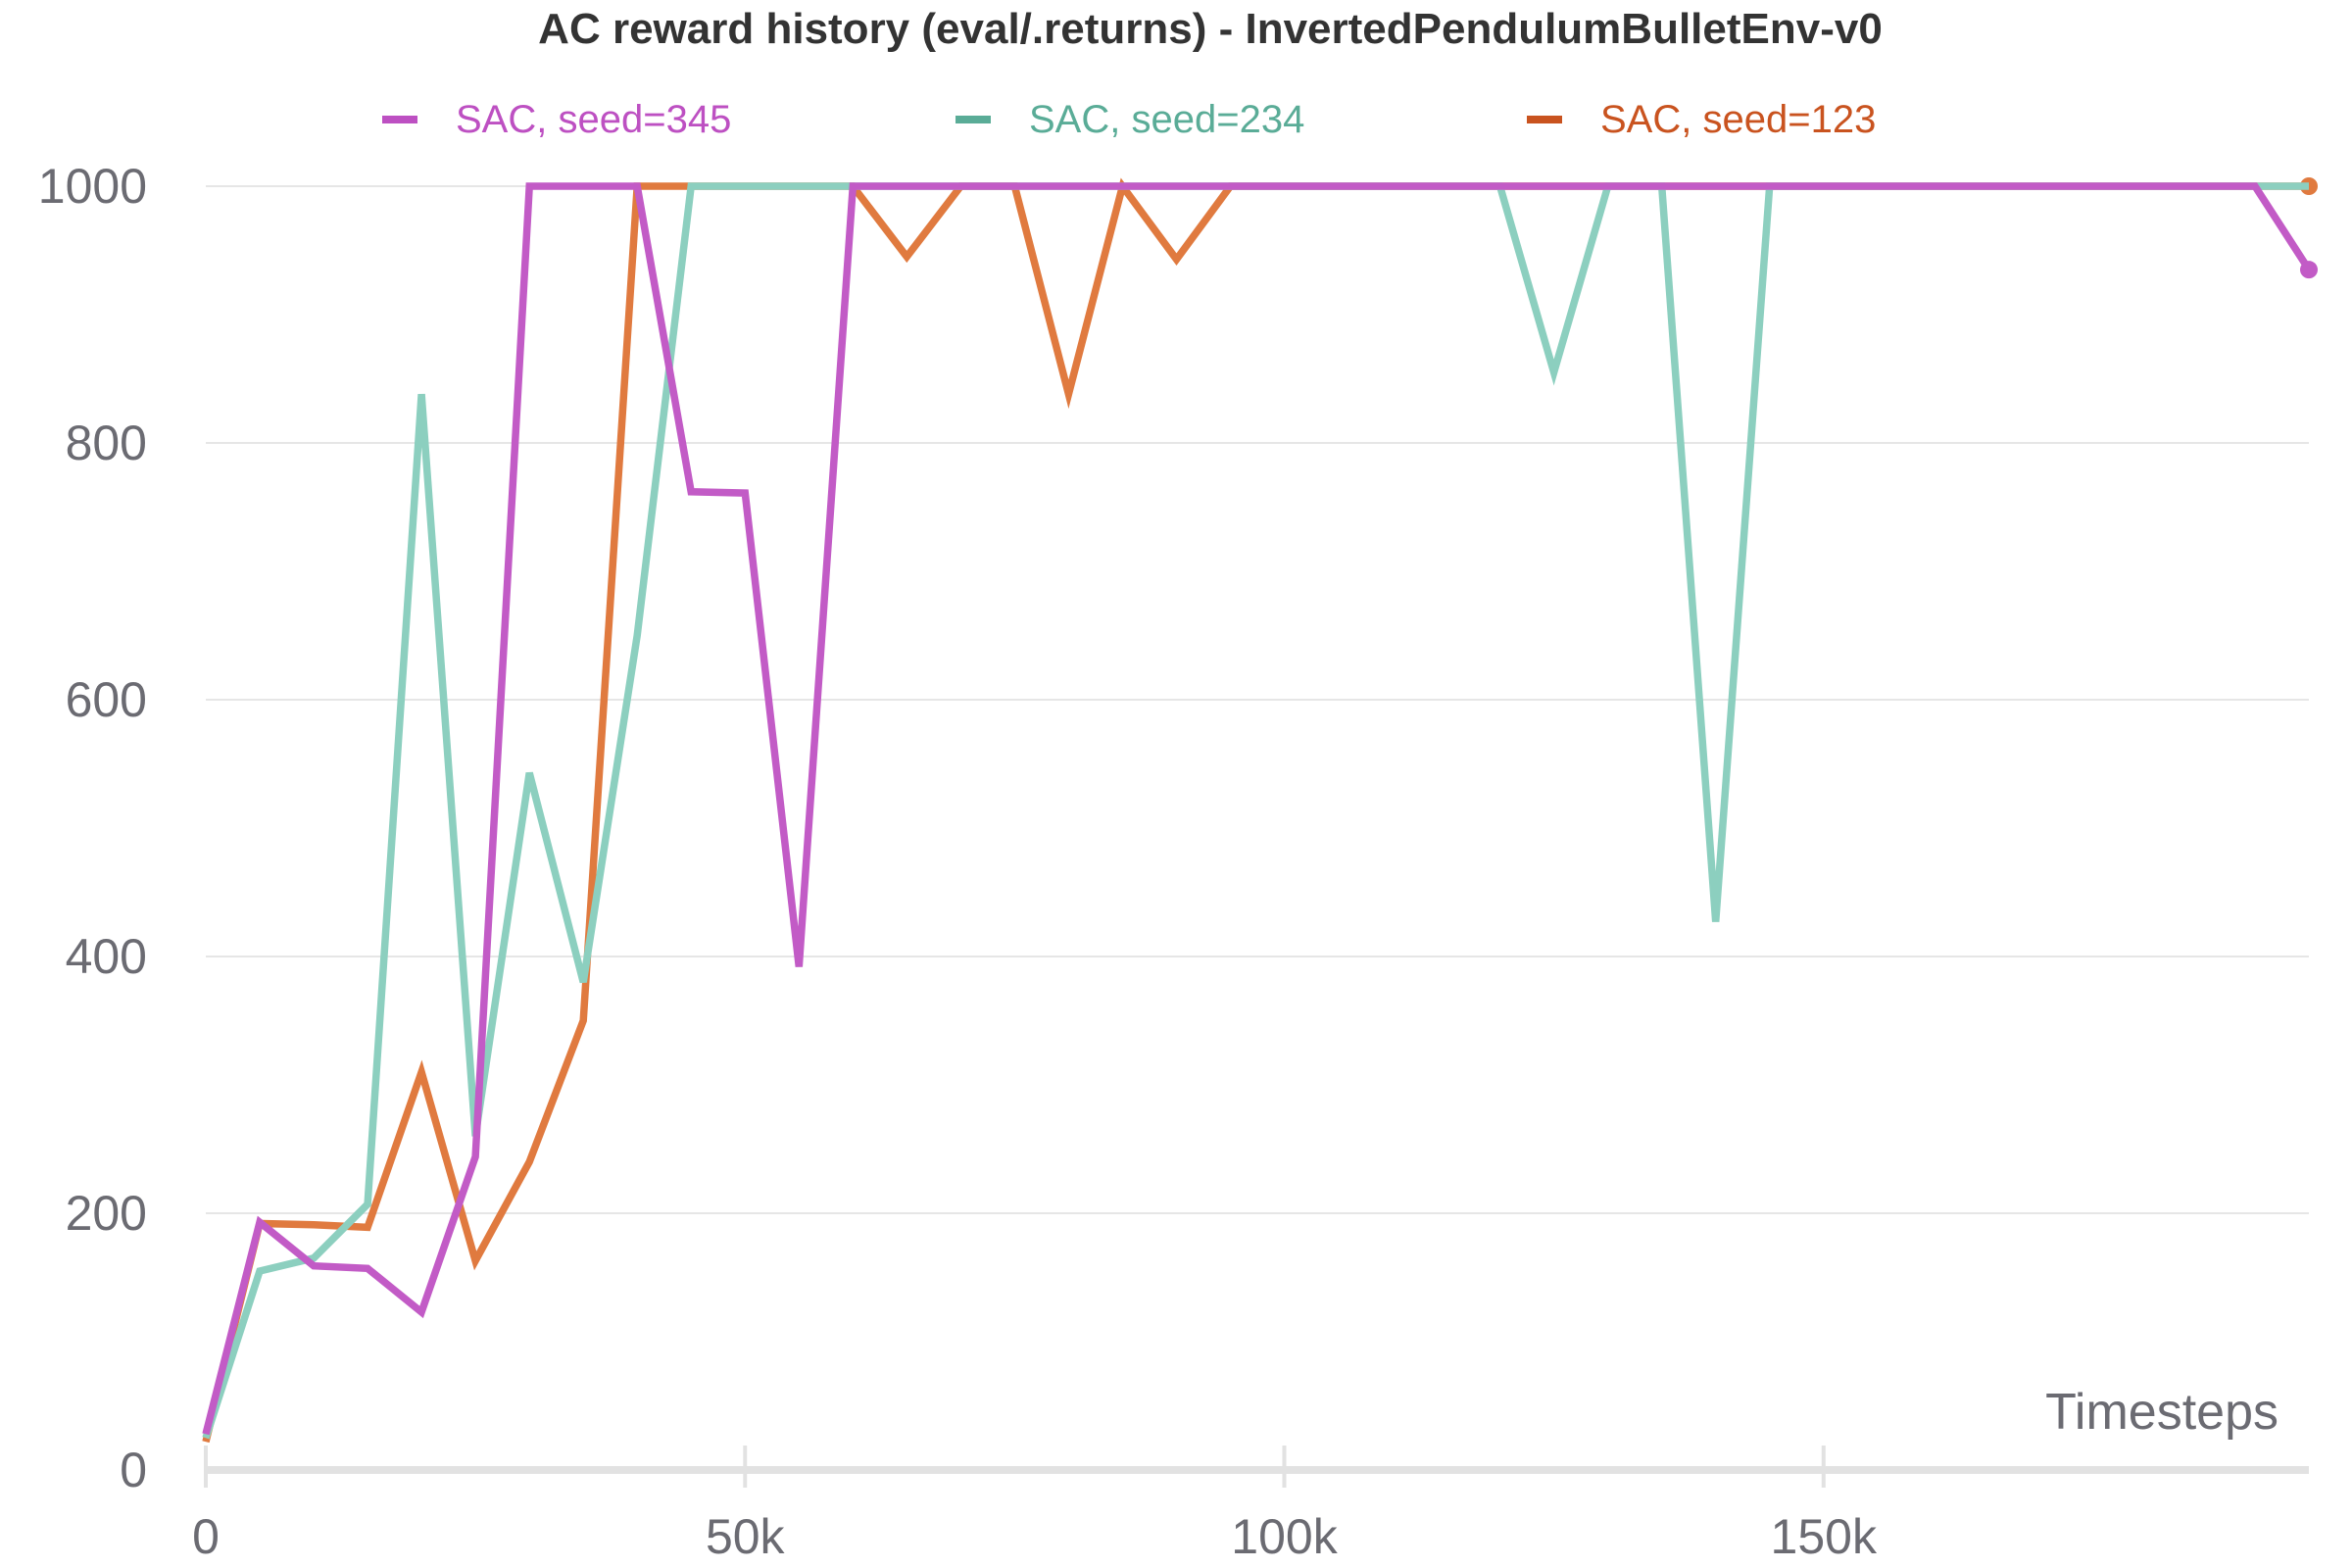  I want to click on x-tick-label: 100k, so click(1284, 1536).